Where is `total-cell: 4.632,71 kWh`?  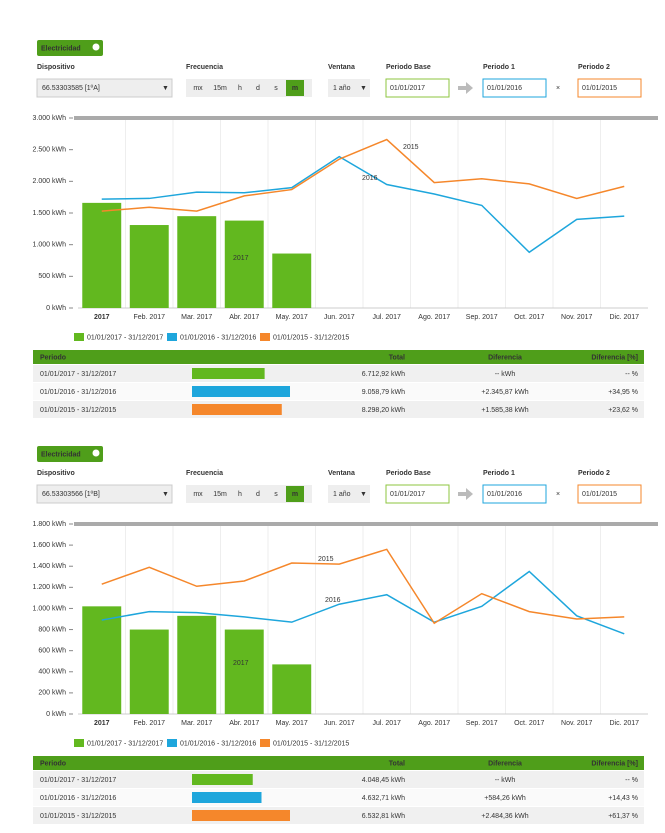
total-cell: 4.632,71 kWh is located at coordinates (383, 798).